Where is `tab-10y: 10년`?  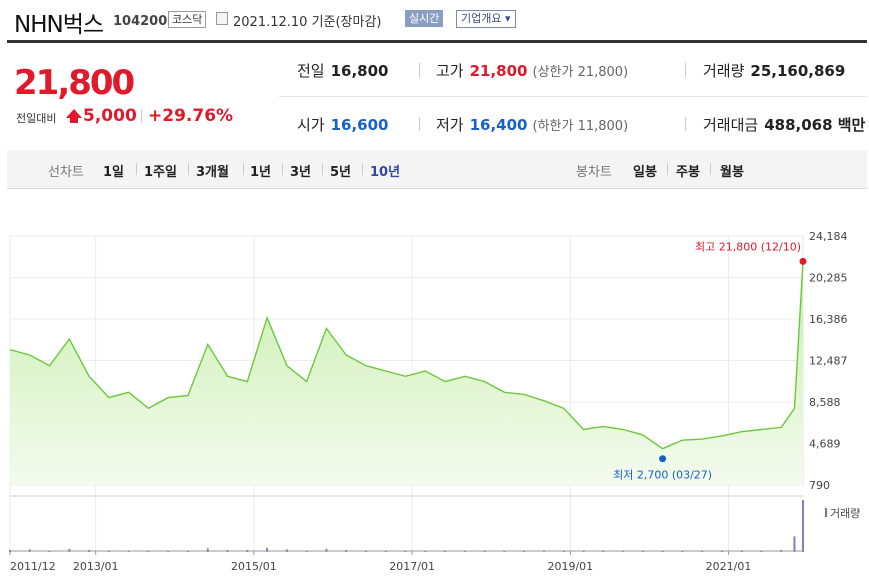 tab-10y: 10년 is located at coordinates (385, 172).